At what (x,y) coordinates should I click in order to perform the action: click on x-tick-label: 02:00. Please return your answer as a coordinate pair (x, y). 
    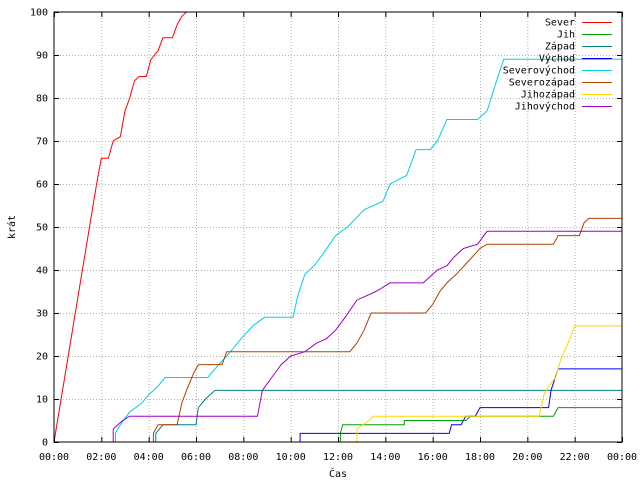
    Looking at the image, I should click on (101, 457).